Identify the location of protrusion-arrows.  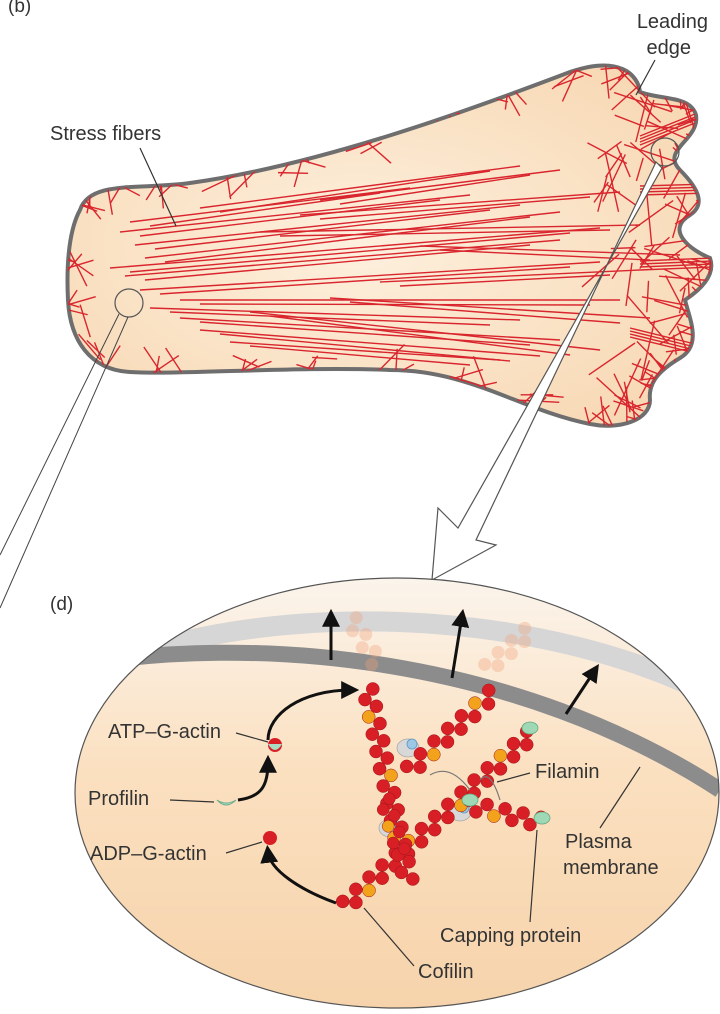
(460, 661).